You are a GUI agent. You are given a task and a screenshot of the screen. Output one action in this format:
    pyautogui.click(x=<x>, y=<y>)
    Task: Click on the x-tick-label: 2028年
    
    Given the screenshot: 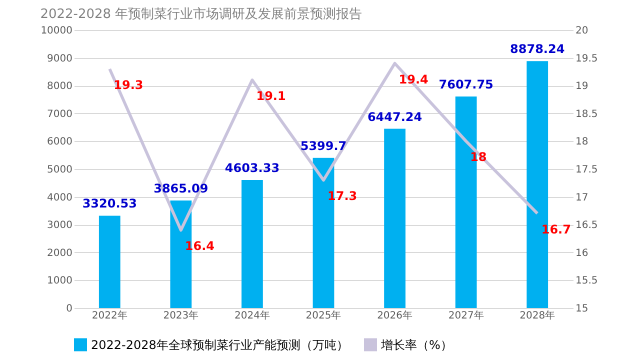 What is the action you would take?
    pyautogui.click(x=538, y=316)
    